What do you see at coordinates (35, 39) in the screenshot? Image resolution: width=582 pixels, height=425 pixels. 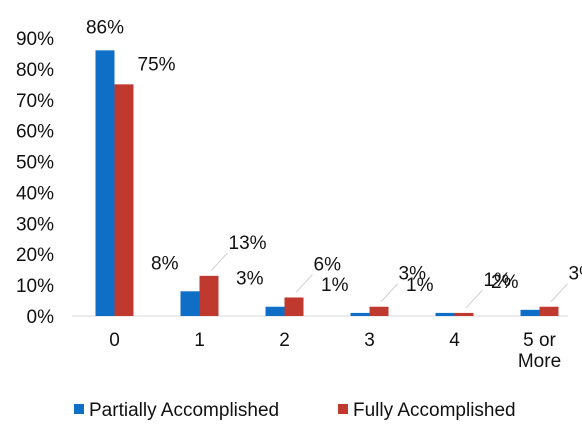 I see `y-tick-label: 90%` at bounding box center [35, 39].